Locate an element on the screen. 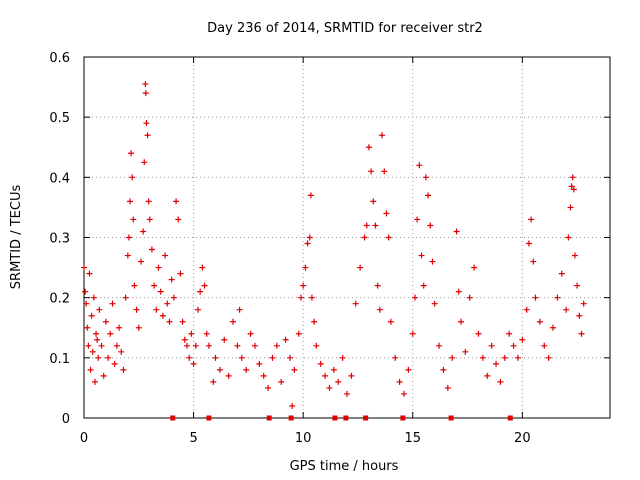 The height and width of the screenshot is (480, 640). y-tick-label: 0.6 is located at coordinates (59, 58).